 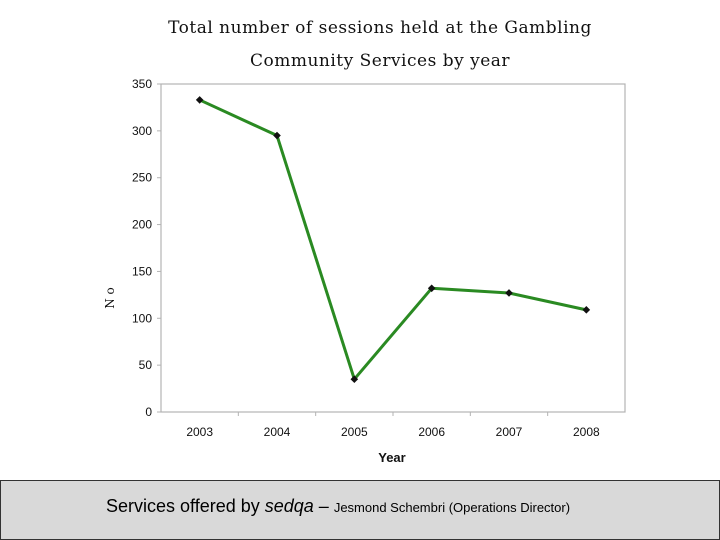 What do you see at coordinates (142, 318) in the screenshot?
I see `y-tick-label: 100` at bounding box center [142, 318].